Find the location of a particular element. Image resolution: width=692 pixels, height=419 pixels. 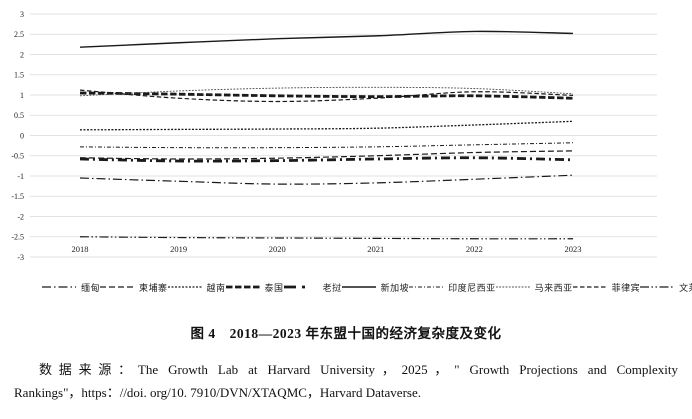

legend-item-indonesia: 印度尼西亚 is located at coordinates (452, 287).